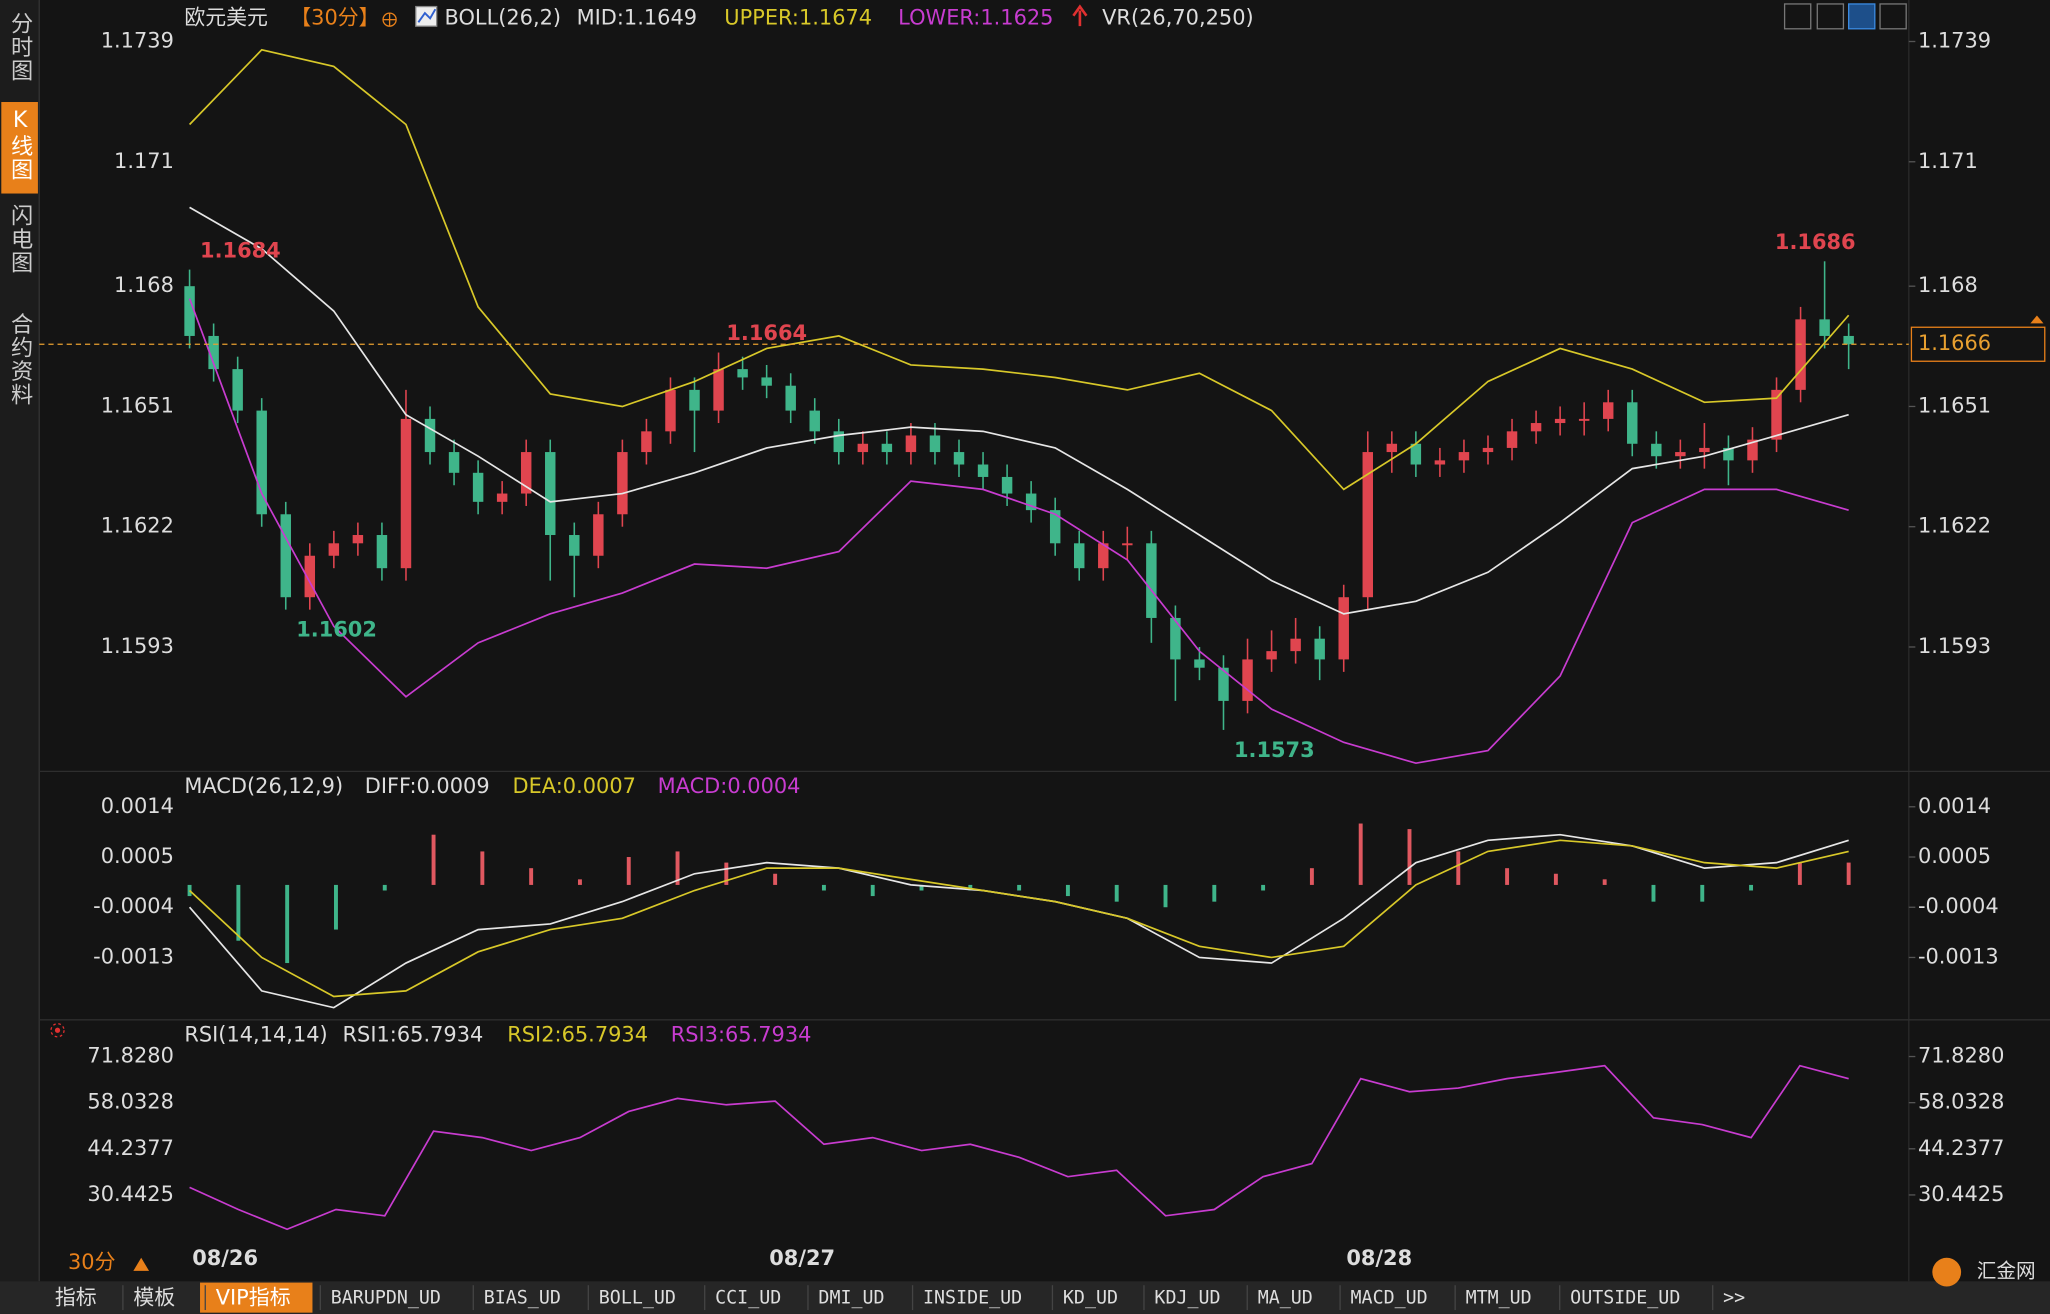 The width and height of the screenshot is (2050, 1314). Describe the element at coordinates (1090, 1297) in the screenshot. I see `bottom-tab: KD_UD` at that location.